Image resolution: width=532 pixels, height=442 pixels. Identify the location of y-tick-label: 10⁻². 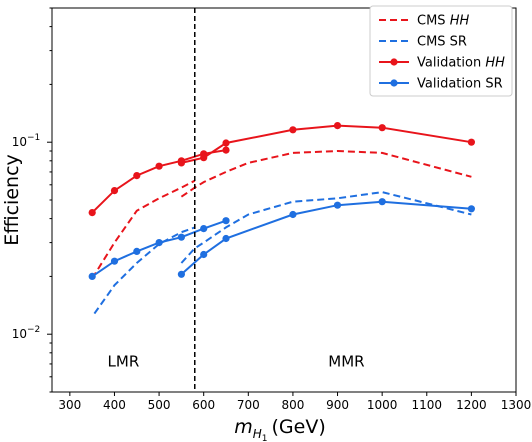
(26, 333).